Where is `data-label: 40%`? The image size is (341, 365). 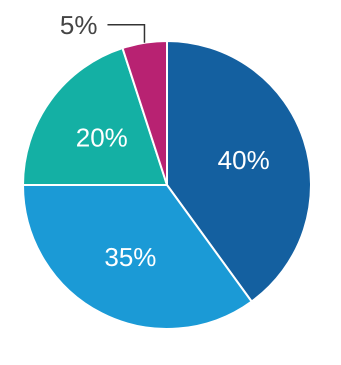
data-label: 40% is located at coordinates (244, 160).